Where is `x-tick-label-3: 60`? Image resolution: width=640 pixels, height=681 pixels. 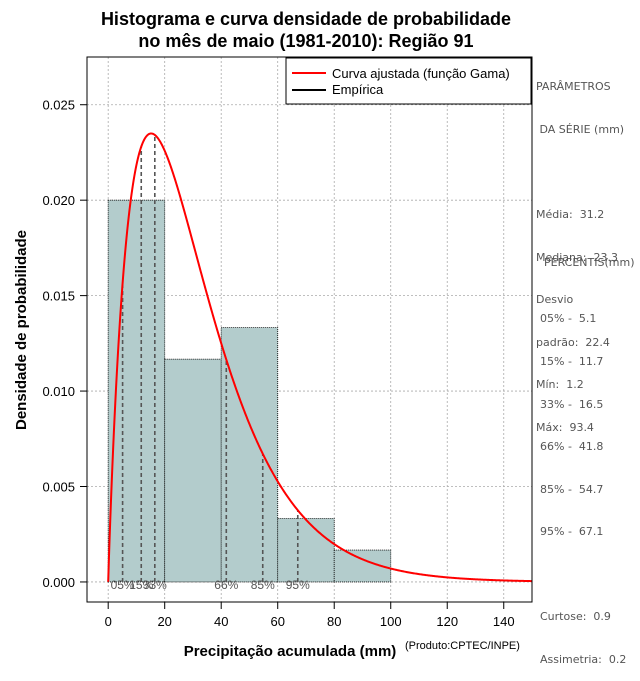 x-tick-label-3: 60 is located at coordinates (277, 621).